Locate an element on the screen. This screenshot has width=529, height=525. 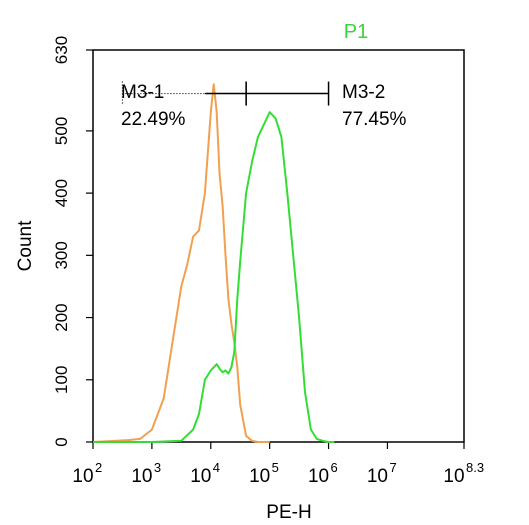
x-tick-exponent: 4 is located at coordinates (216, 467).